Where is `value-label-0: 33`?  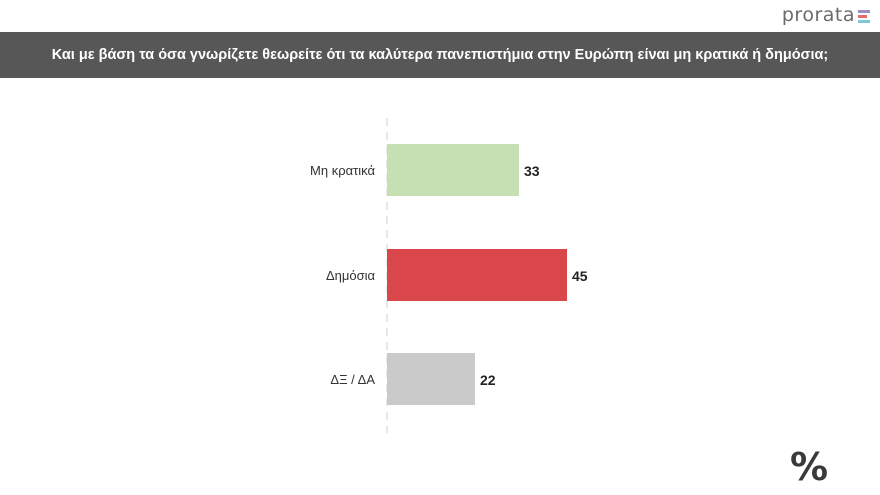
value-label-0: 33 is located at coordinates (532, 171).